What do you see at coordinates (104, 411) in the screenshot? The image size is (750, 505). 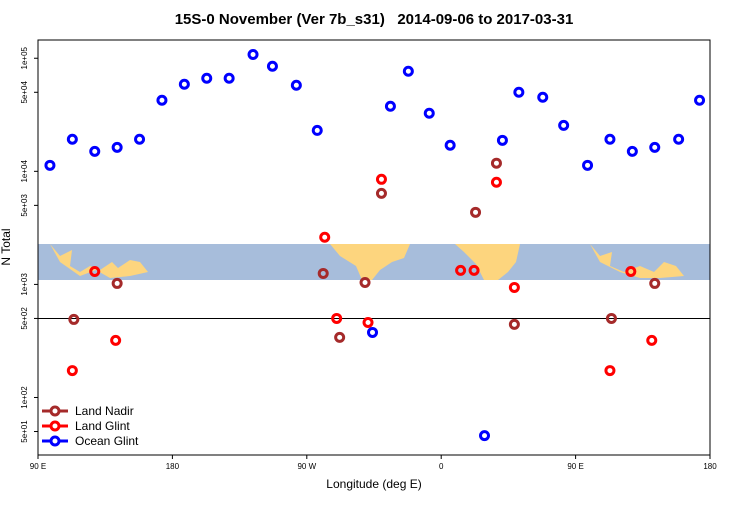 I see `legend-label: Land Nadir` at bounding box center [104, 411].